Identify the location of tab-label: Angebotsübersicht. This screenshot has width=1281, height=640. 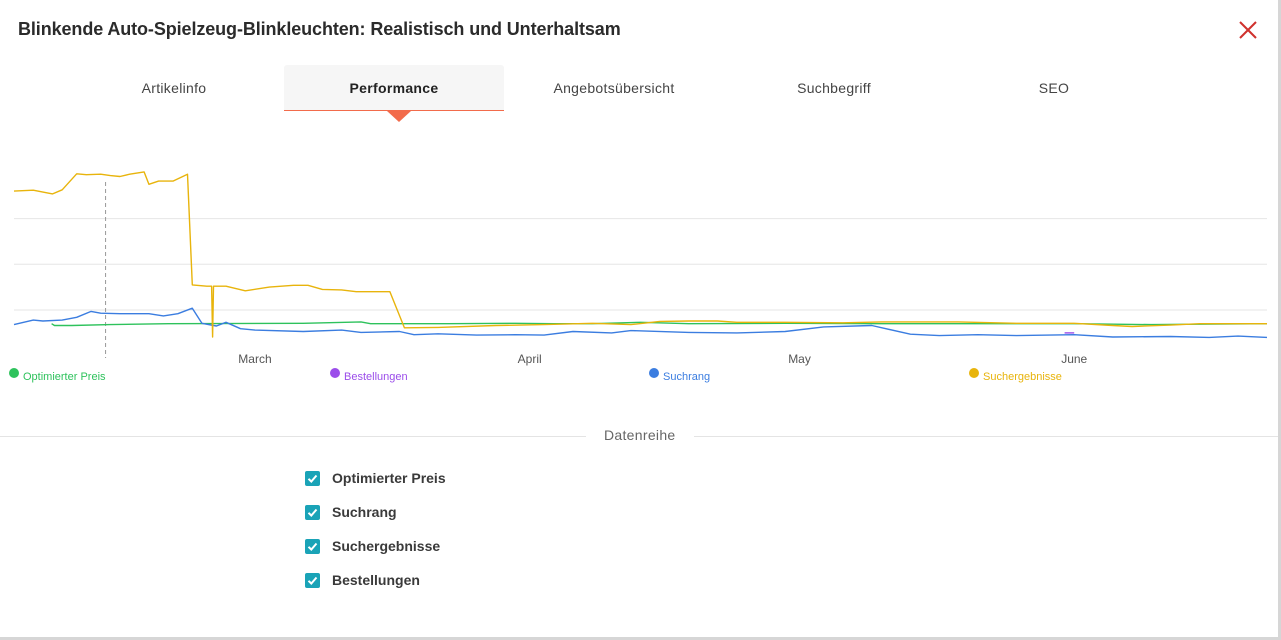
(614, 88).